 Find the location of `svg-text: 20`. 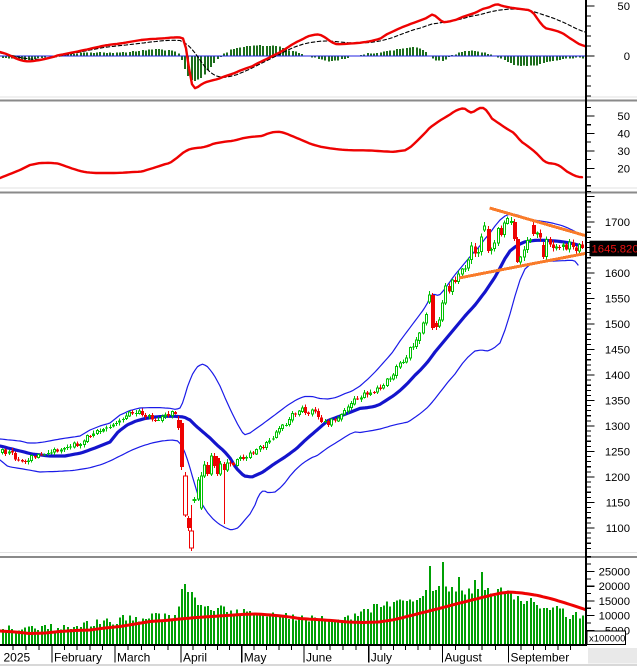

svg-text: 20 is located at coordinates (623, 169).